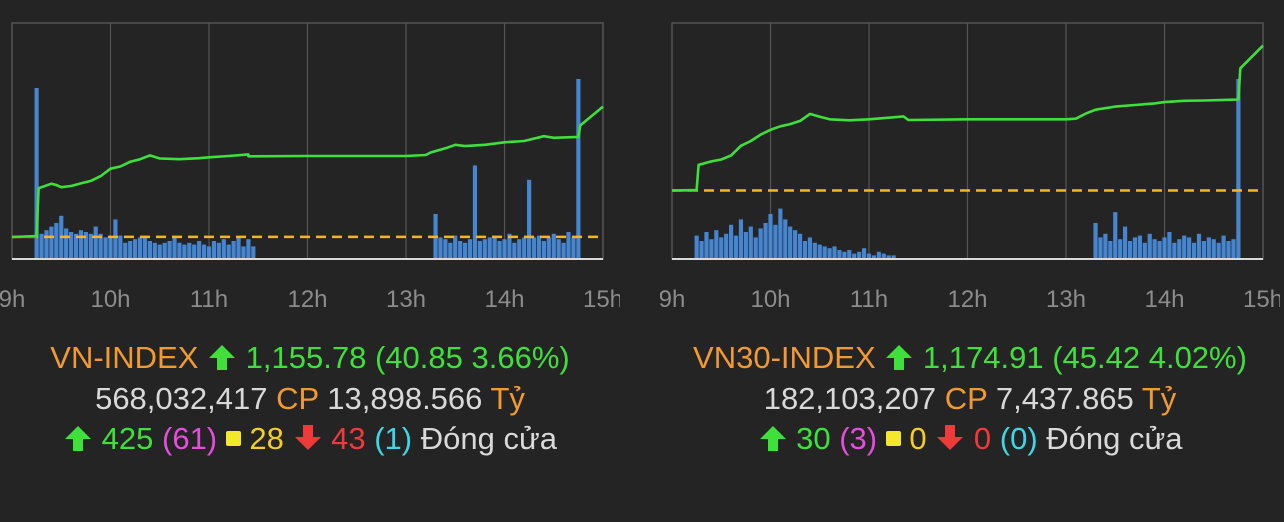 The width and height of the screenshot is (1284, 522). Describe the element at coordinates (1149, 357) in the screenshot. I see `index-change: (45.42 4.02%)` at that location.